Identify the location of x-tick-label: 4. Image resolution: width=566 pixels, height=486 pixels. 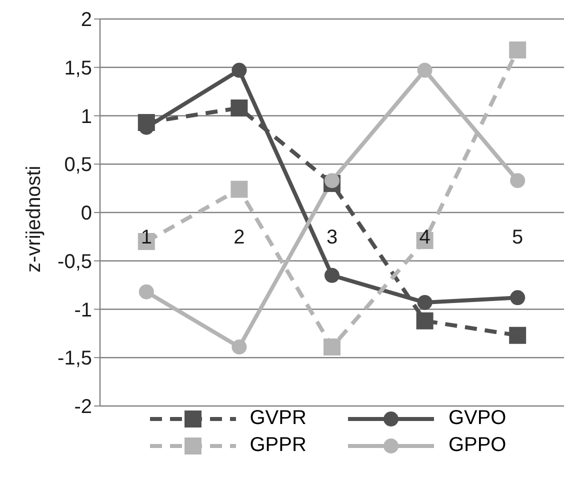
(424, 237).